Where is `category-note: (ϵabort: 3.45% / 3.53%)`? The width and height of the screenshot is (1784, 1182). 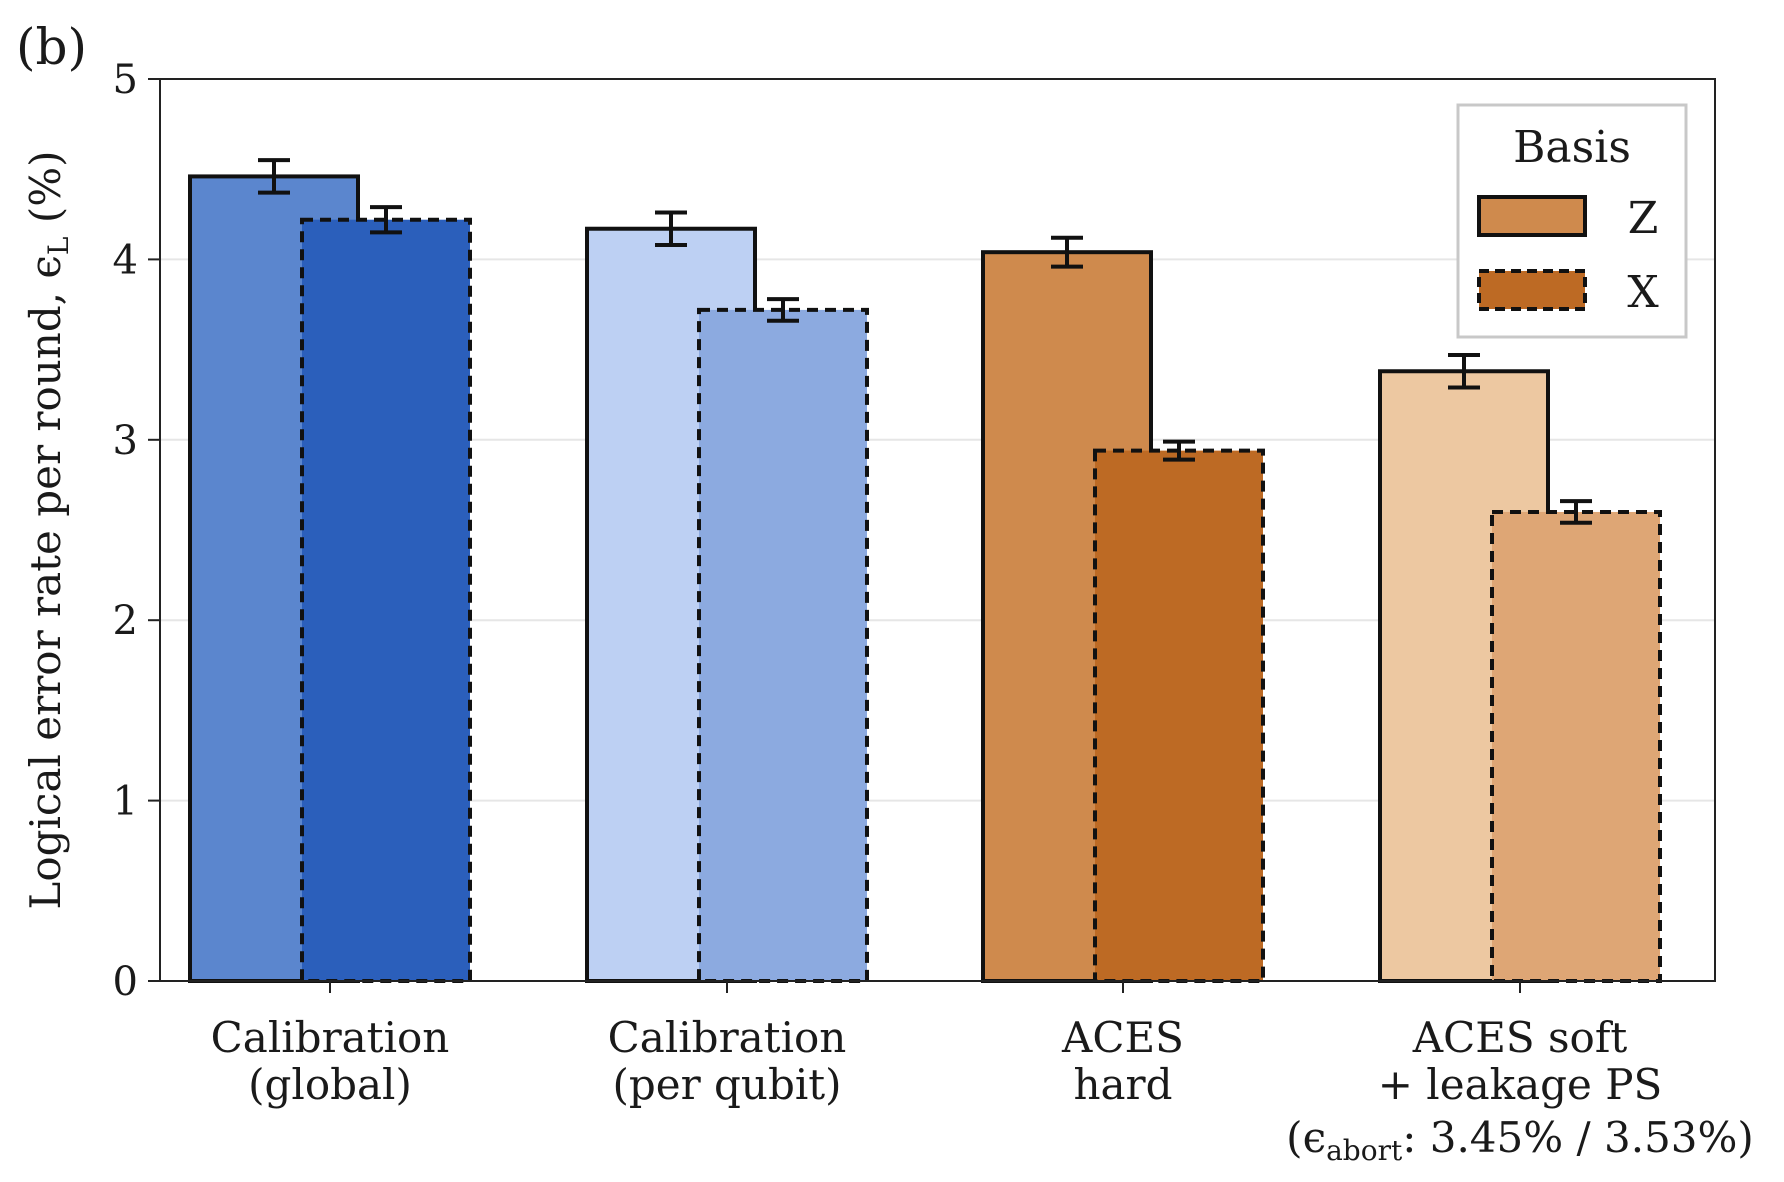
category-note: (ϵabort: 3.45% / 3.53%) is located at coordinates (1520, 1140).